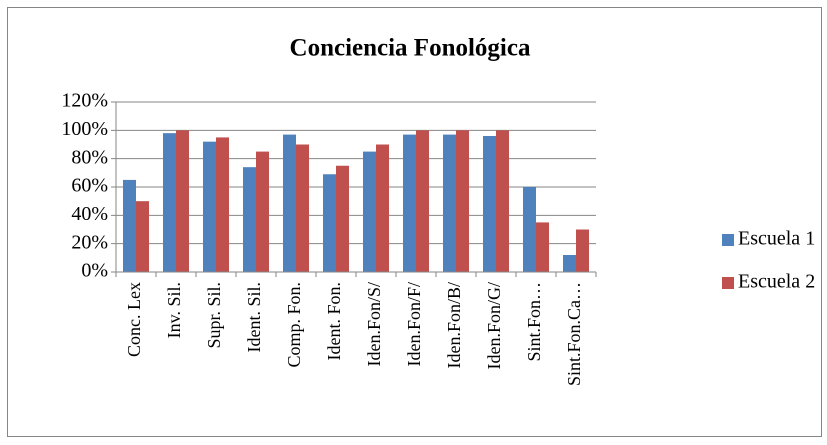 This screenshot has width=827, height=445. Describe the element at coordinates (776, 282) in the screenshot. I see `legend-label: Escuela 2` at that location.